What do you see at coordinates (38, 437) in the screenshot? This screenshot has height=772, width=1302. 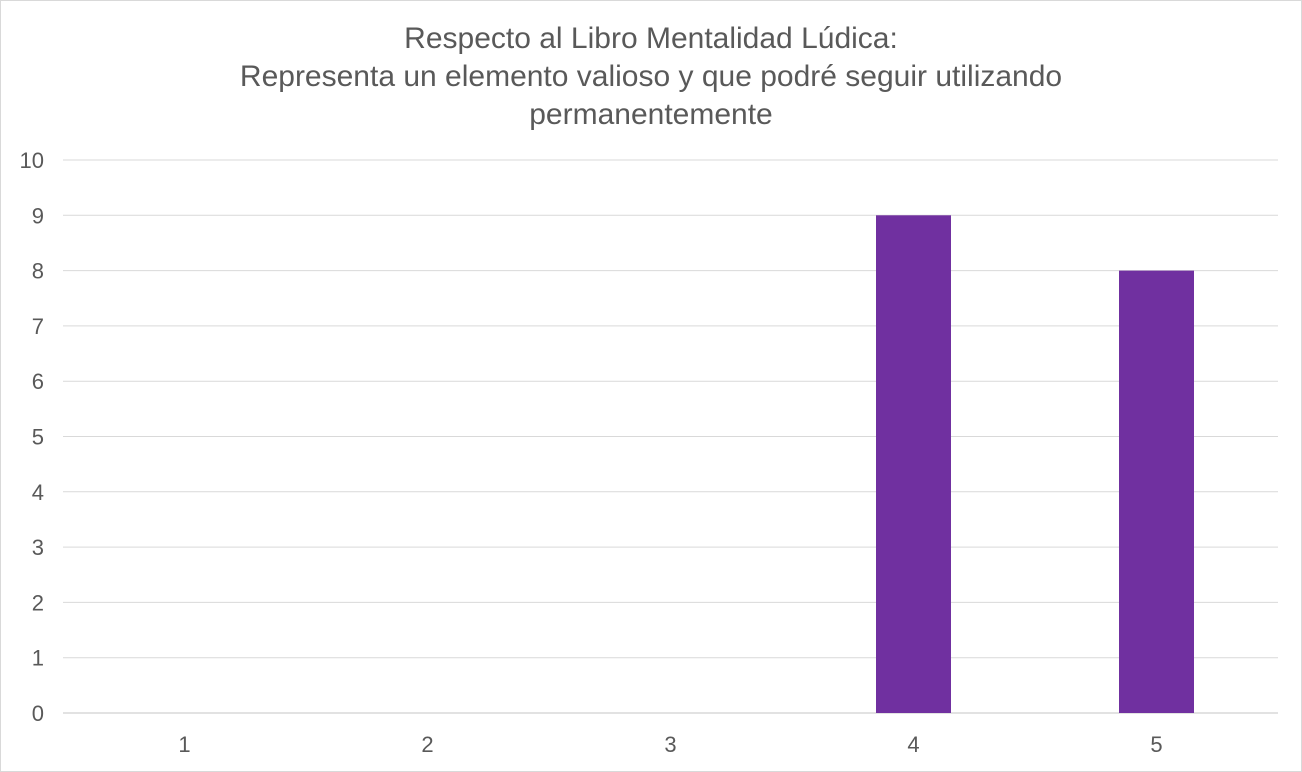 I see `y-tick-label: 5` at bounding box center [38, 437].